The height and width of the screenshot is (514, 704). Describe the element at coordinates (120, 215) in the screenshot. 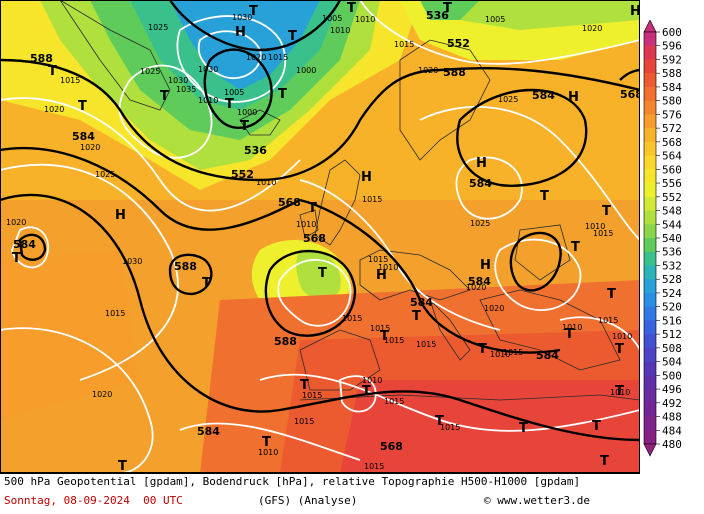

I see `high-marker: H` at that location.